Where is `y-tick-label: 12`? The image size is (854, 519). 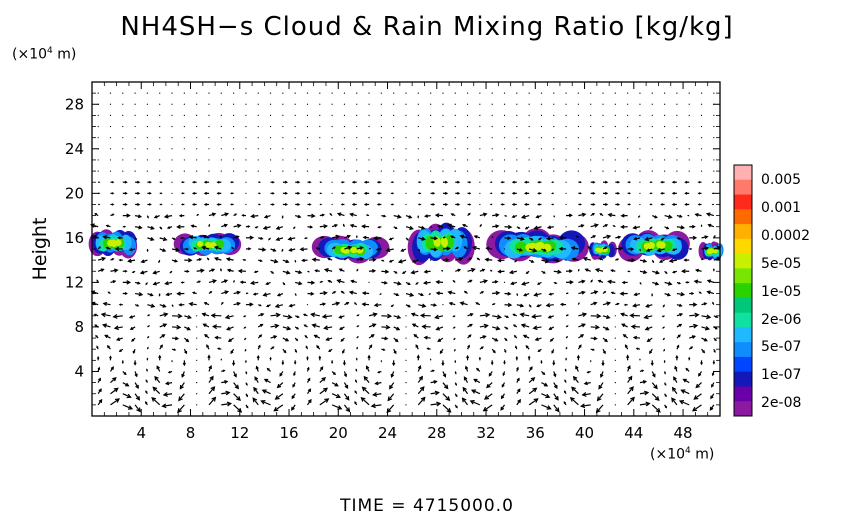
y-tick-label: 12 is located at coordinates (74, 282).